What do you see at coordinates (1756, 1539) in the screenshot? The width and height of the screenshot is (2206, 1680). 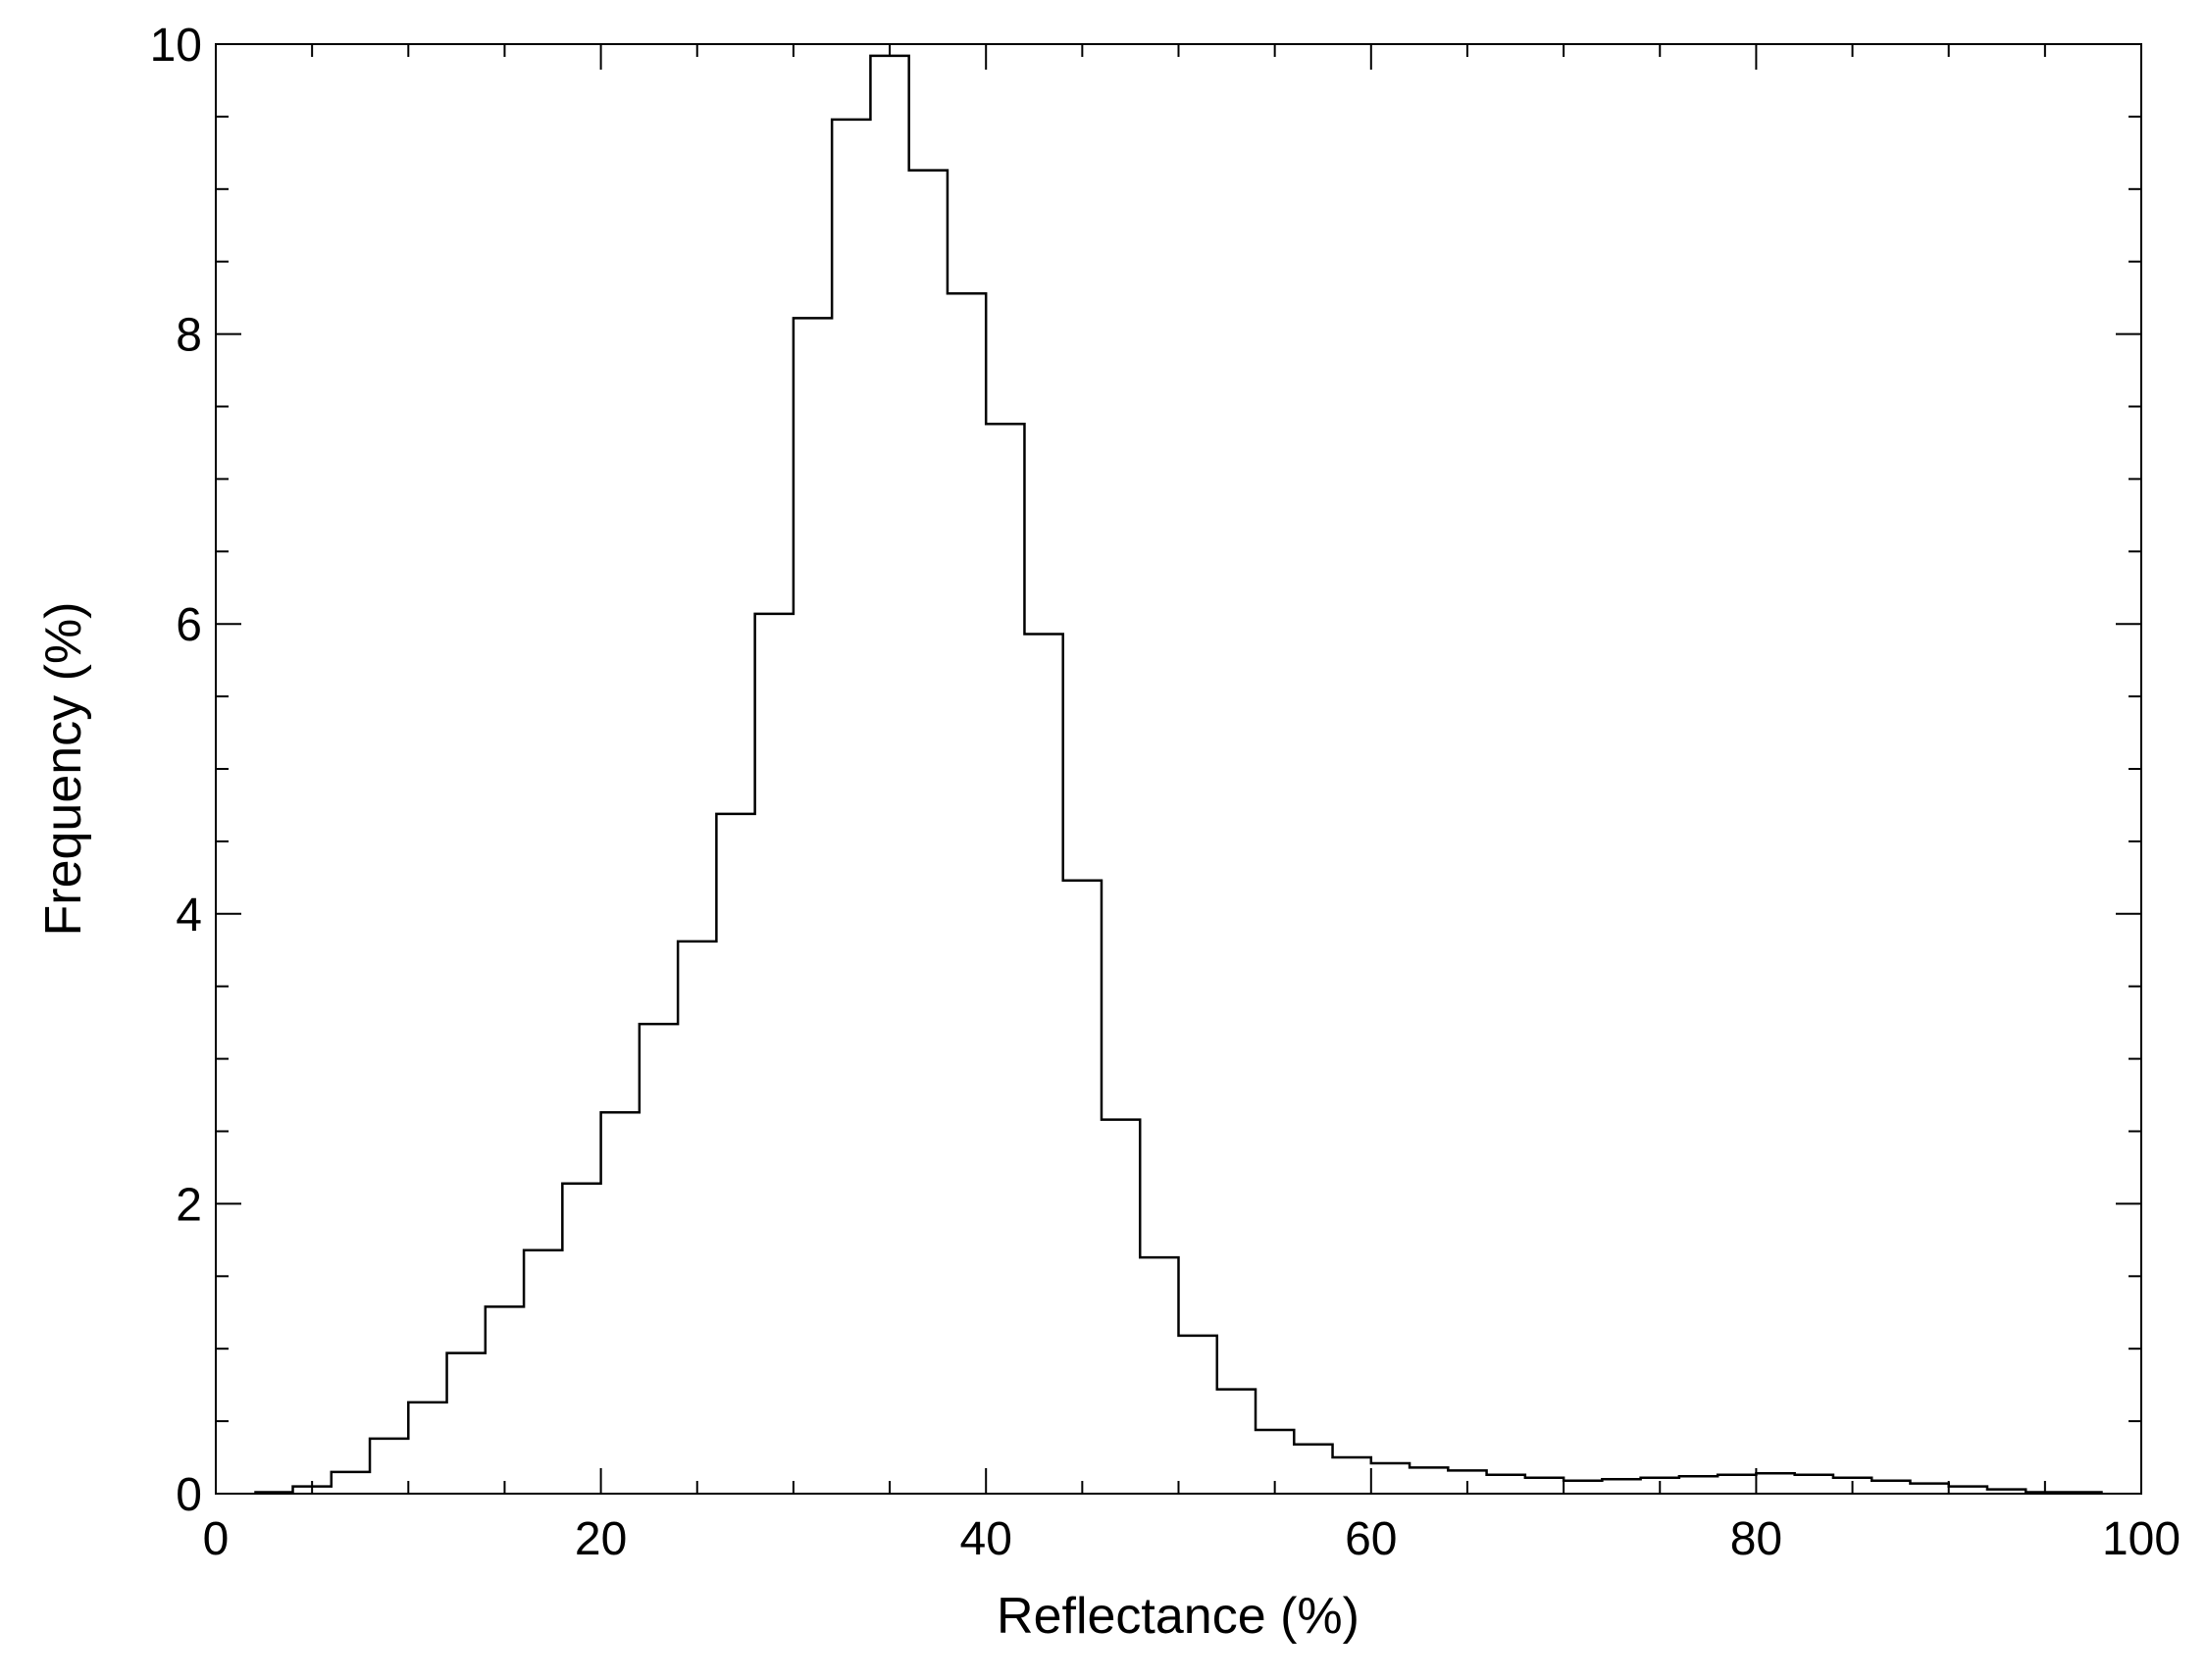 I see `x-tick-label: 80` at bounding box center [1756, 1539].